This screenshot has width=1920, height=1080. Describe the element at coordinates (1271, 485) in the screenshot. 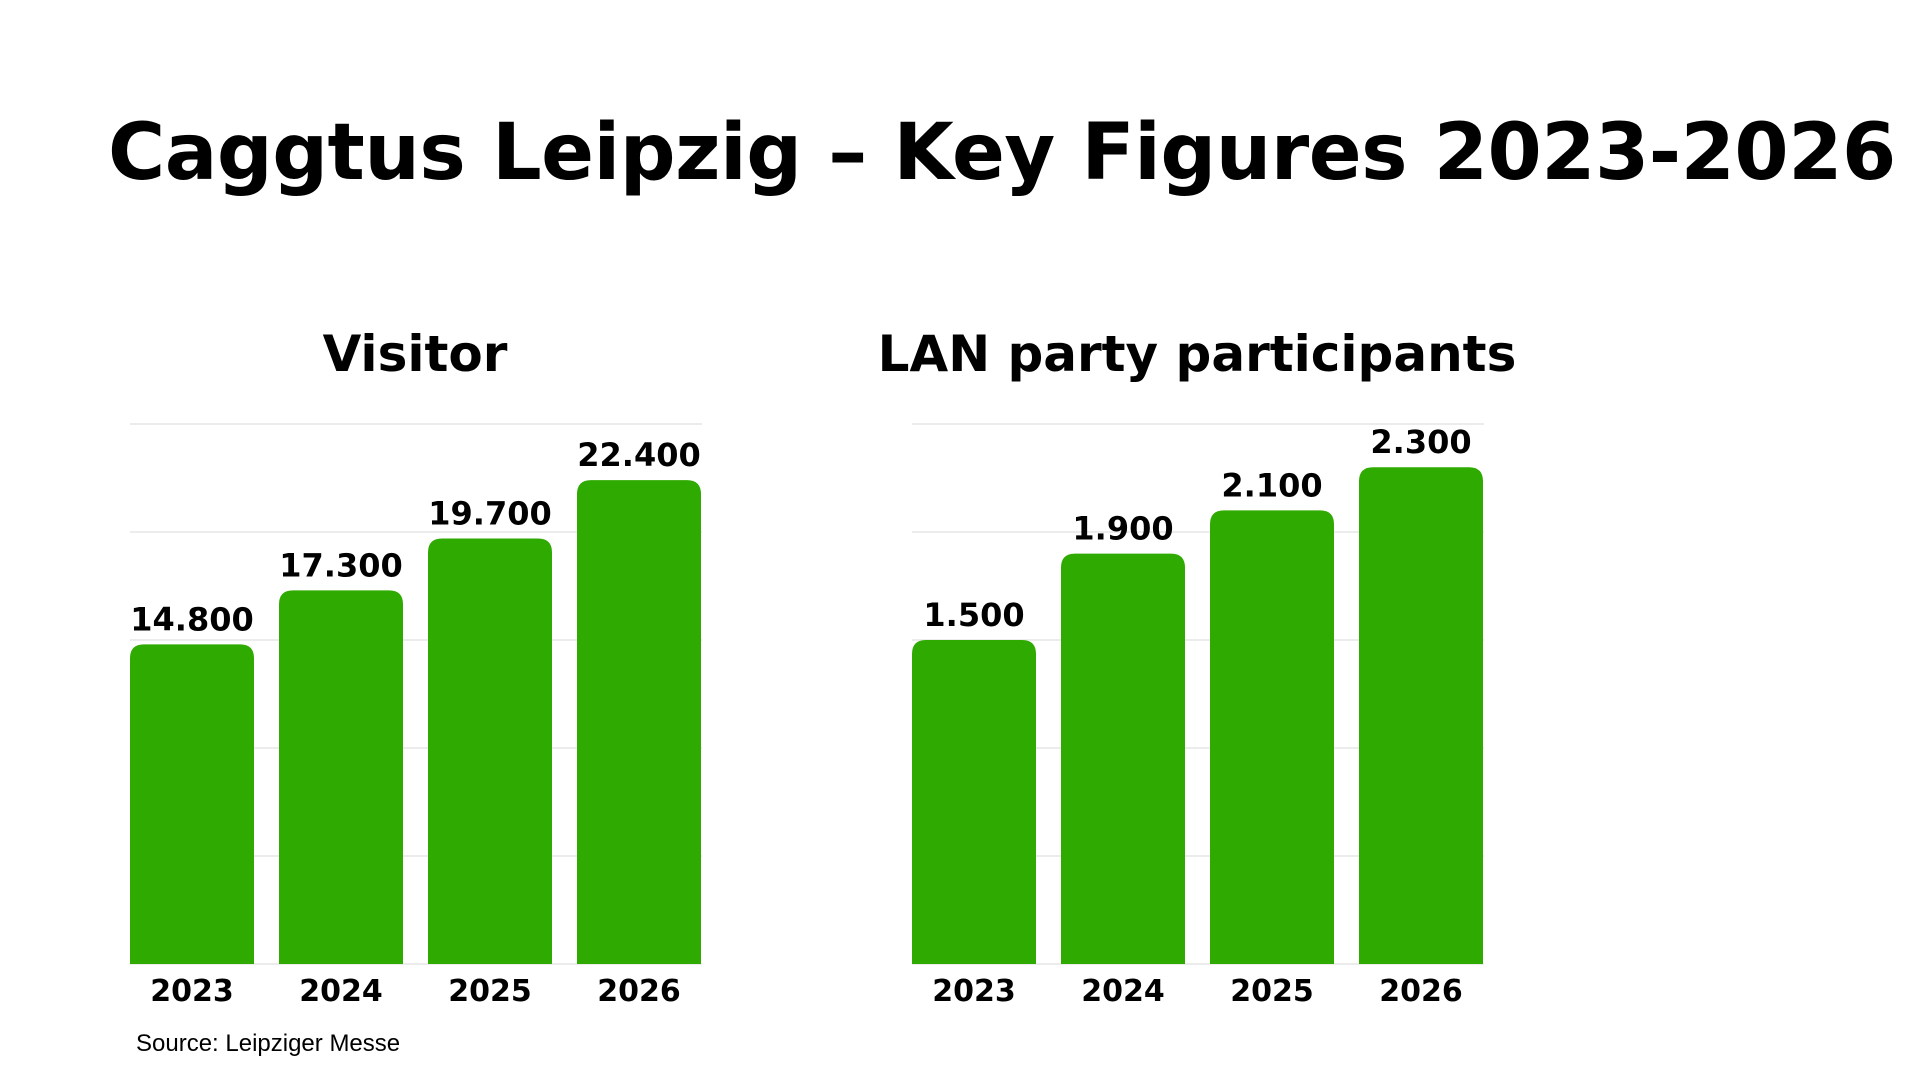

I see `value-label: 2.100` at that location.